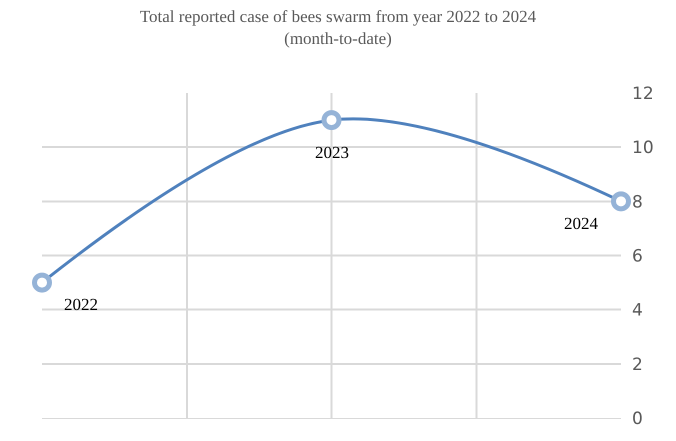 The width and height of the screenshot is (676, 441). Describe the element at coordinates (643, 94) in the screenshot. I see `y-tick-label: 12` at that location.